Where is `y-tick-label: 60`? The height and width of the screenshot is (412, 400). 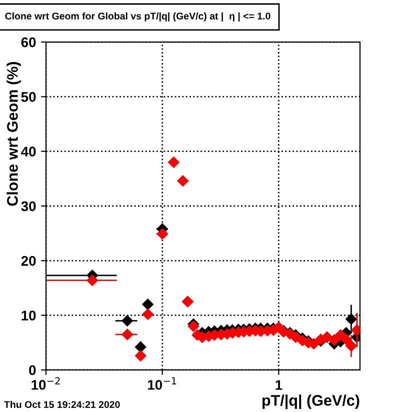 y-tick-label: 60 is located at coordinates (28, 42).